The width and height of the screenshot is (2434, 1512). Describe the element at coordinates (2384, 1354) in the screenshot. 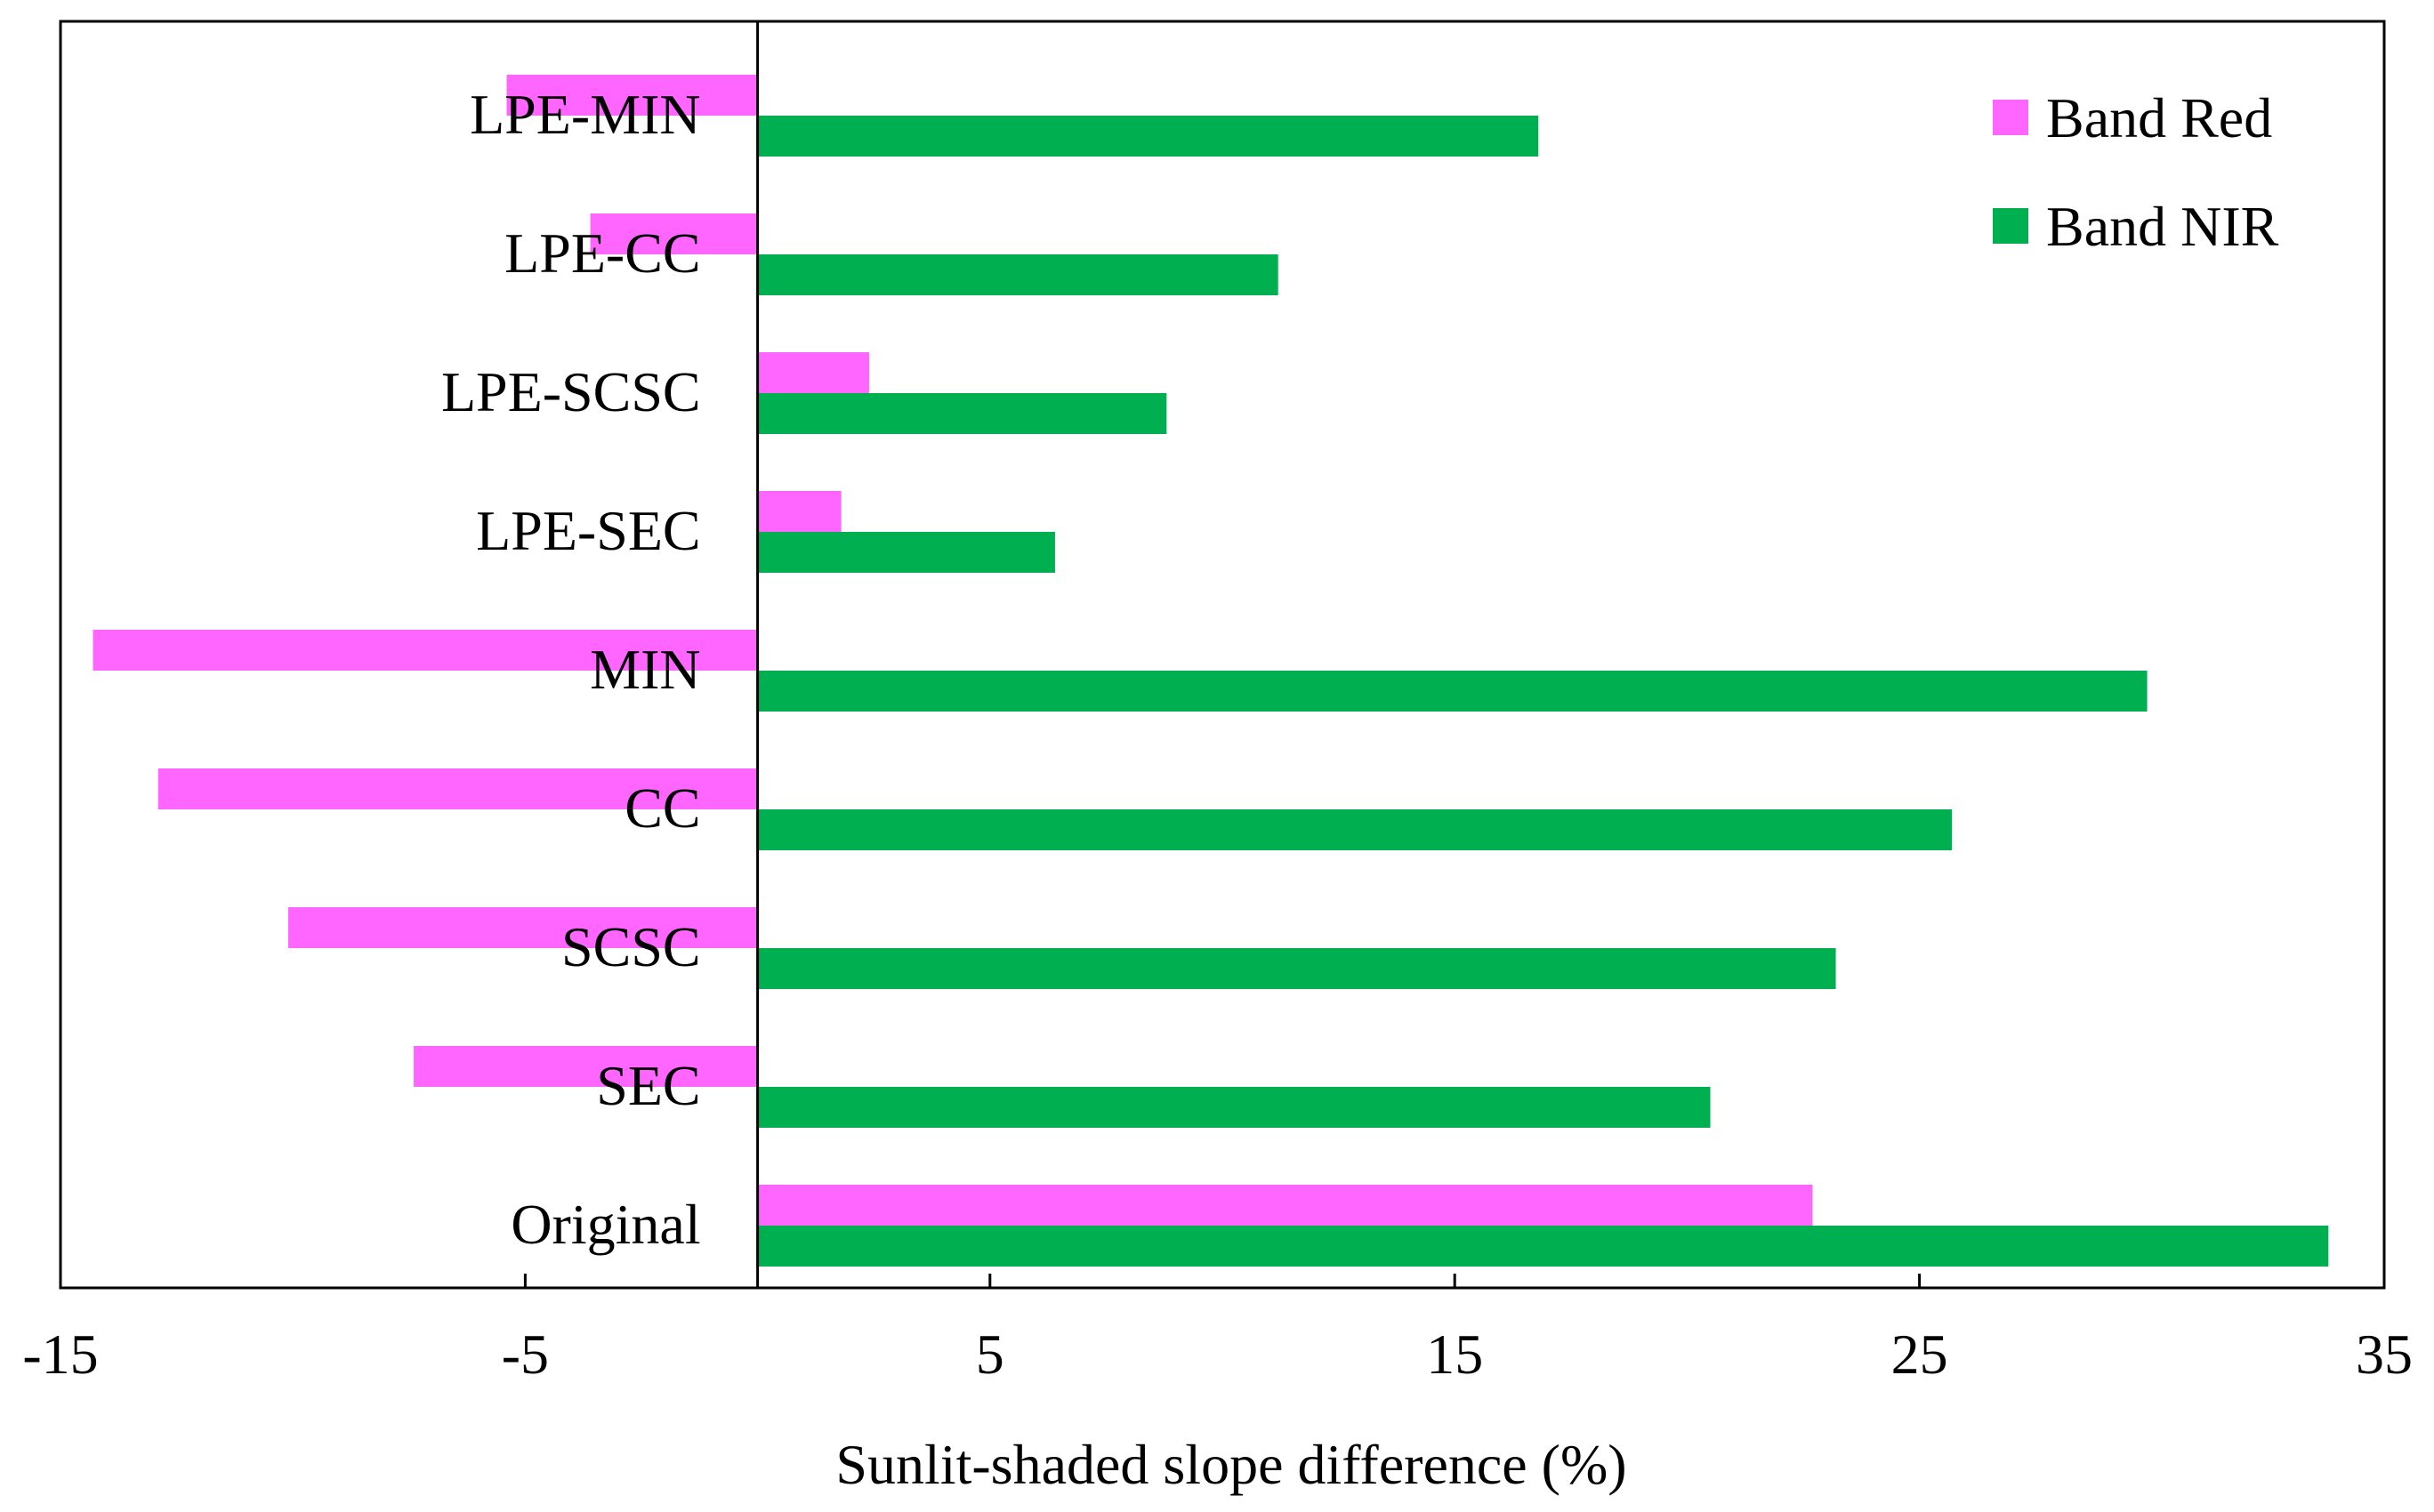

I see `x-tick-label: 35` at that location.